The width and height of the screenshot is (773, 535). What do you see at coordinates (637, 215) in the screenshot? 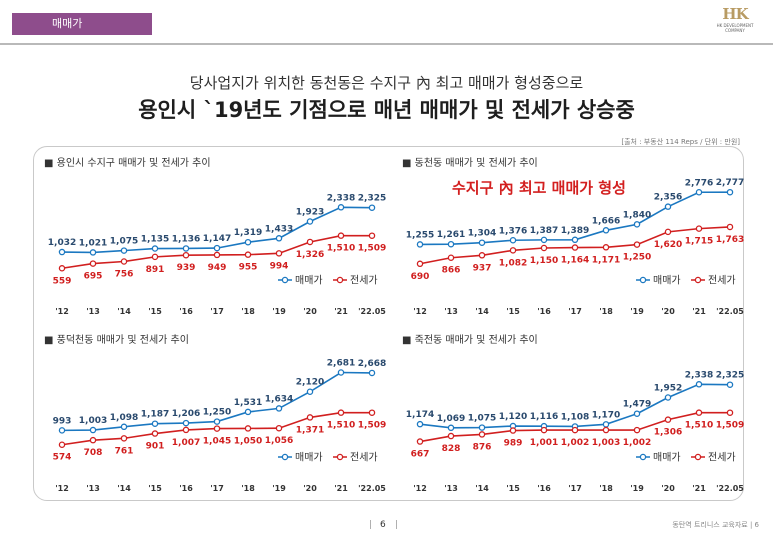
I see `data-label: 1,840` at bounding box center [637, 215].